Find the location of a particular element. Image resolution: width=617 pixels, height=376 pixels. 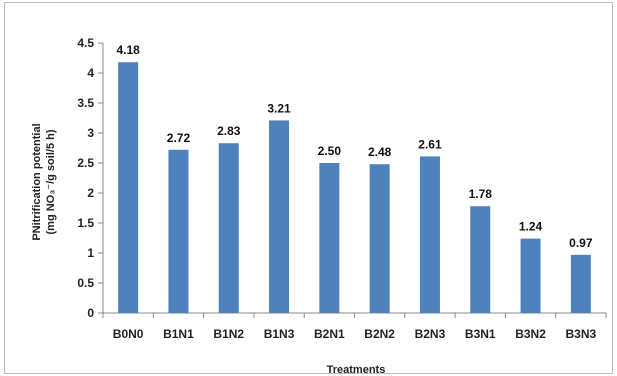

x-tick-label-b0n0: B0N0 is located at coordinates (128, 334).